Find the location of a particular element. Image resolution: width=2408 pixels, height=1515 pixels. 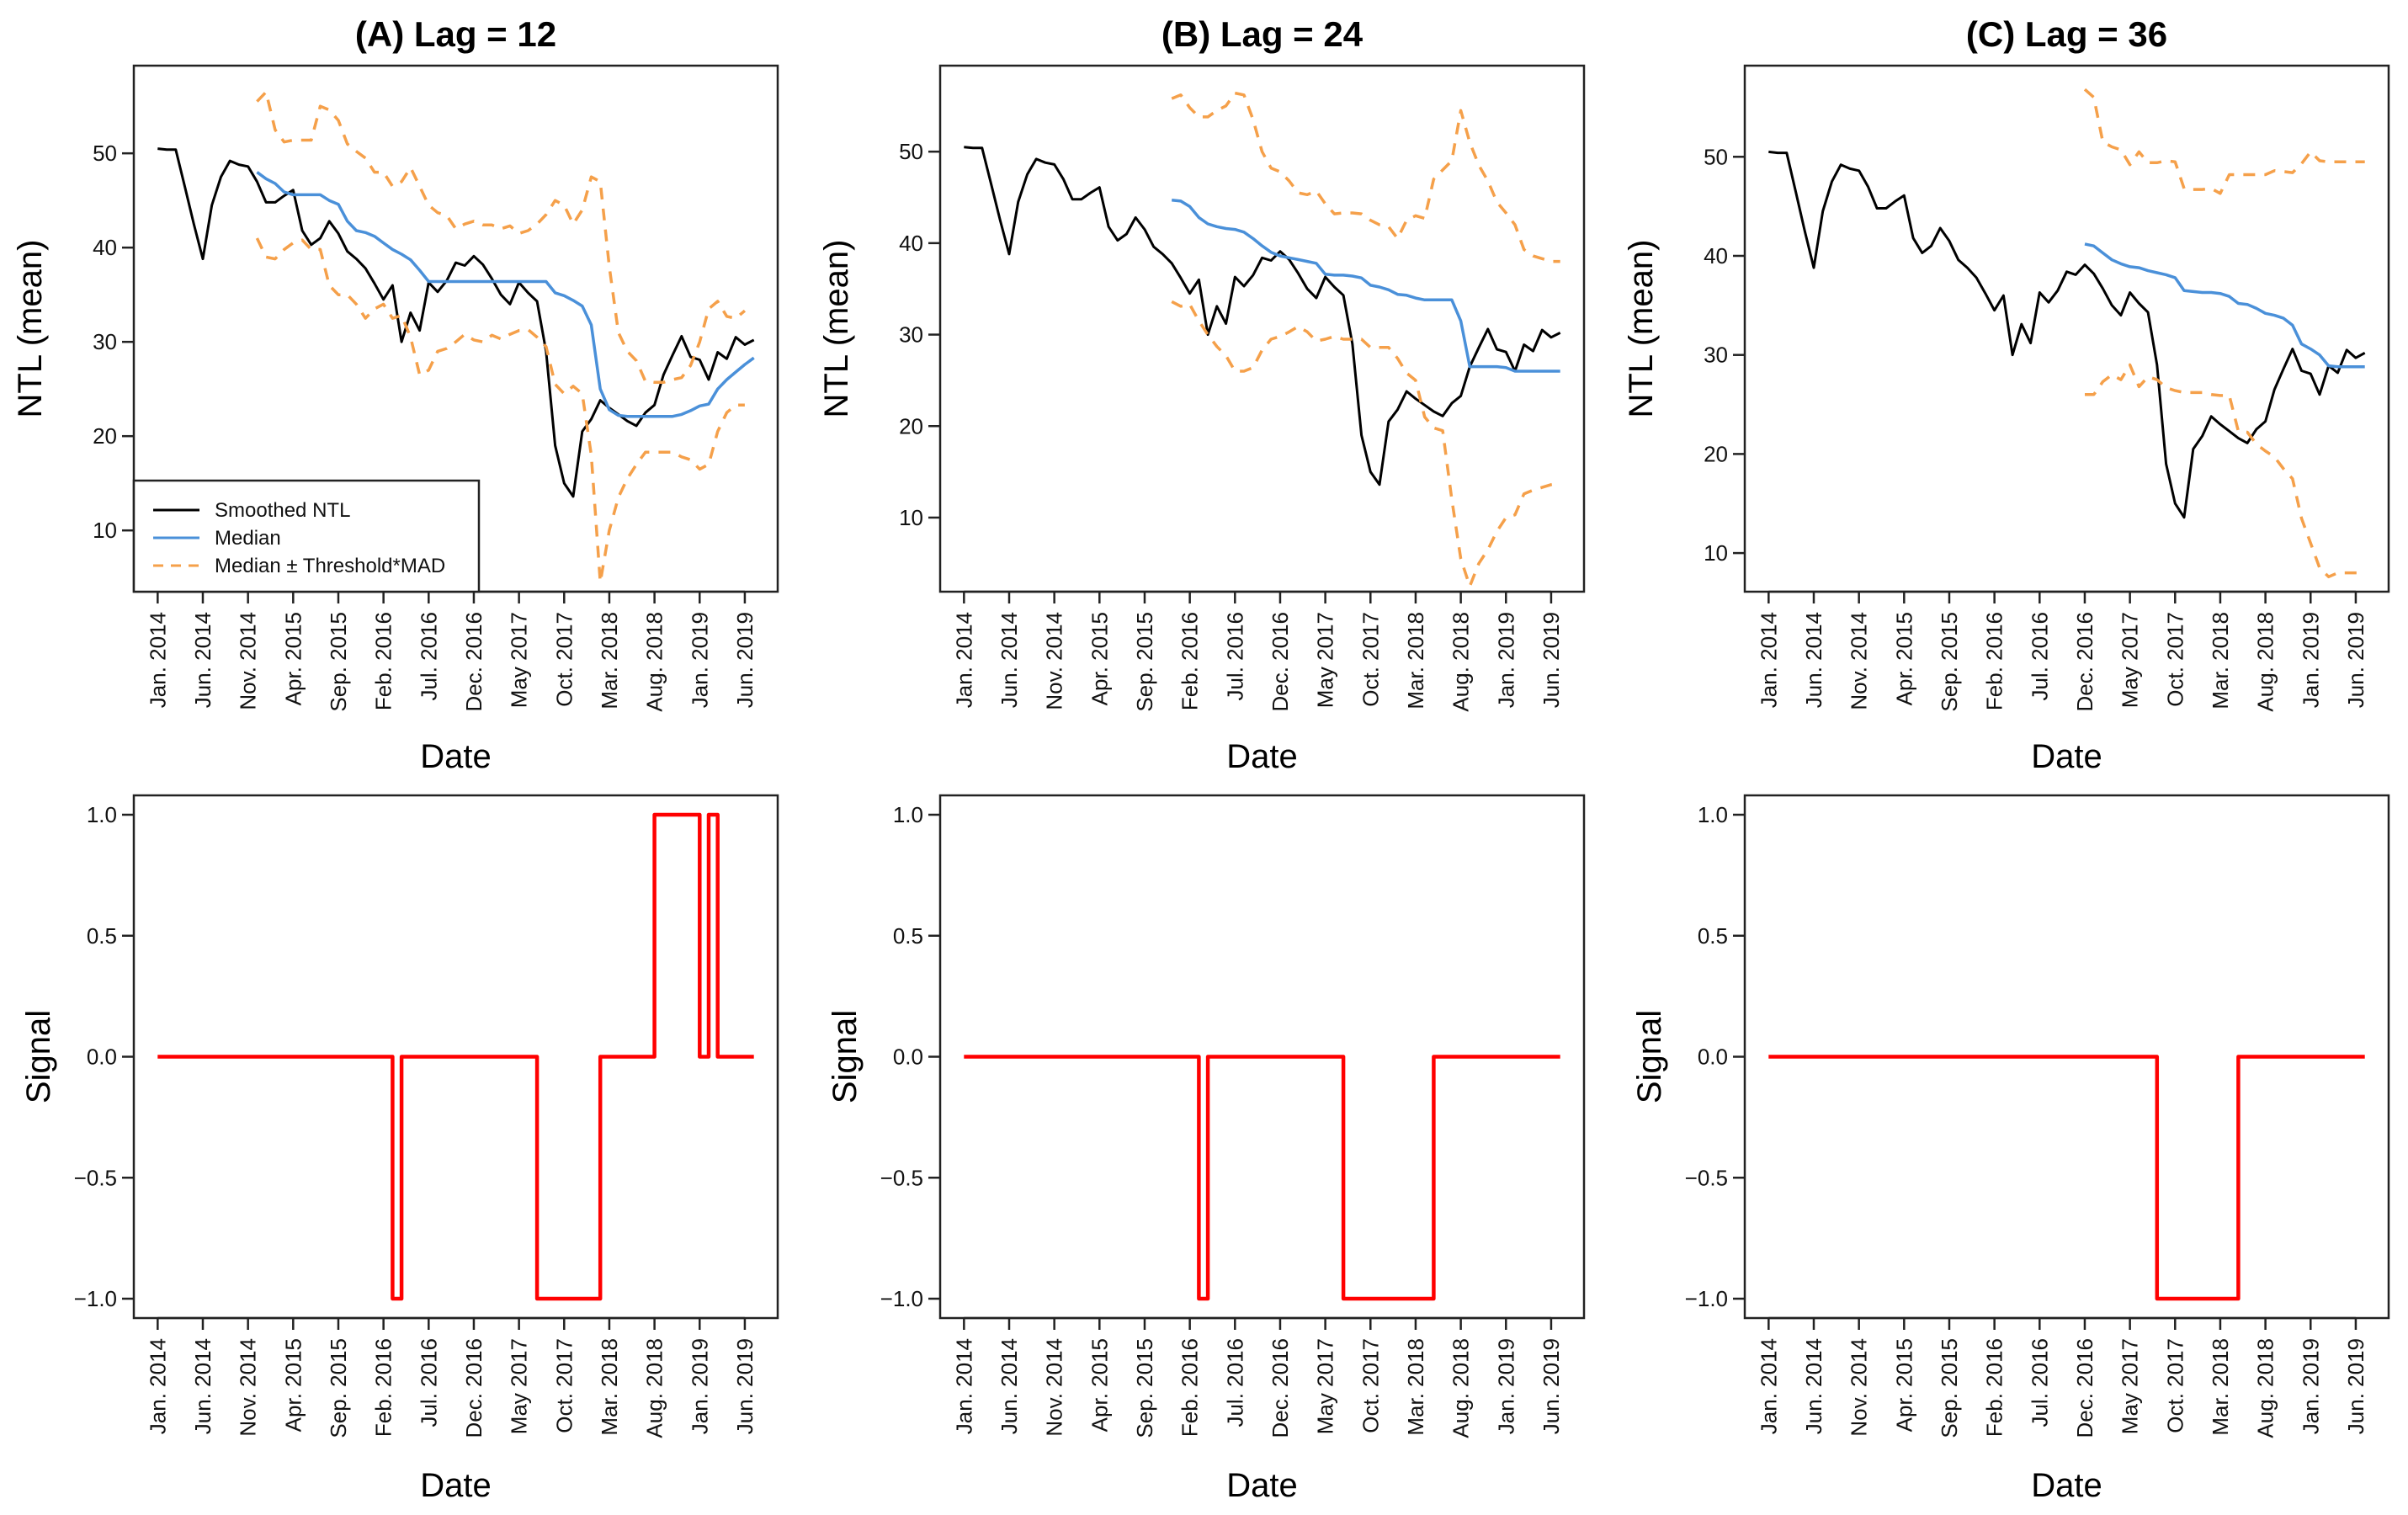

legend: Smoothed NTL Median Median ± Threshold*MAD is located at coordinates (306, 536).